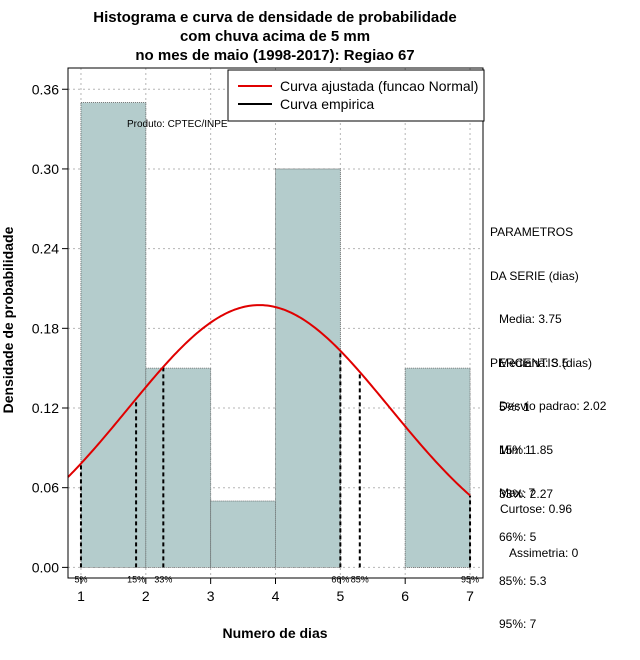  I want to click on percentile-marker-label: 33%, so click(163, 579).